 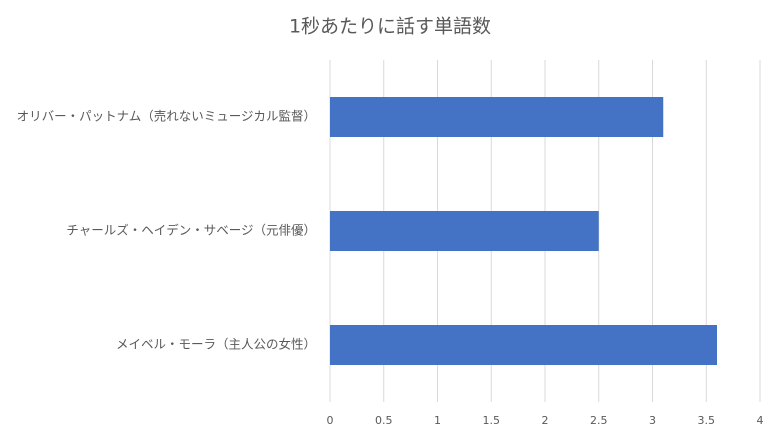 I want to click on x-tick-label: 1.5, so click(x=492, y=420).